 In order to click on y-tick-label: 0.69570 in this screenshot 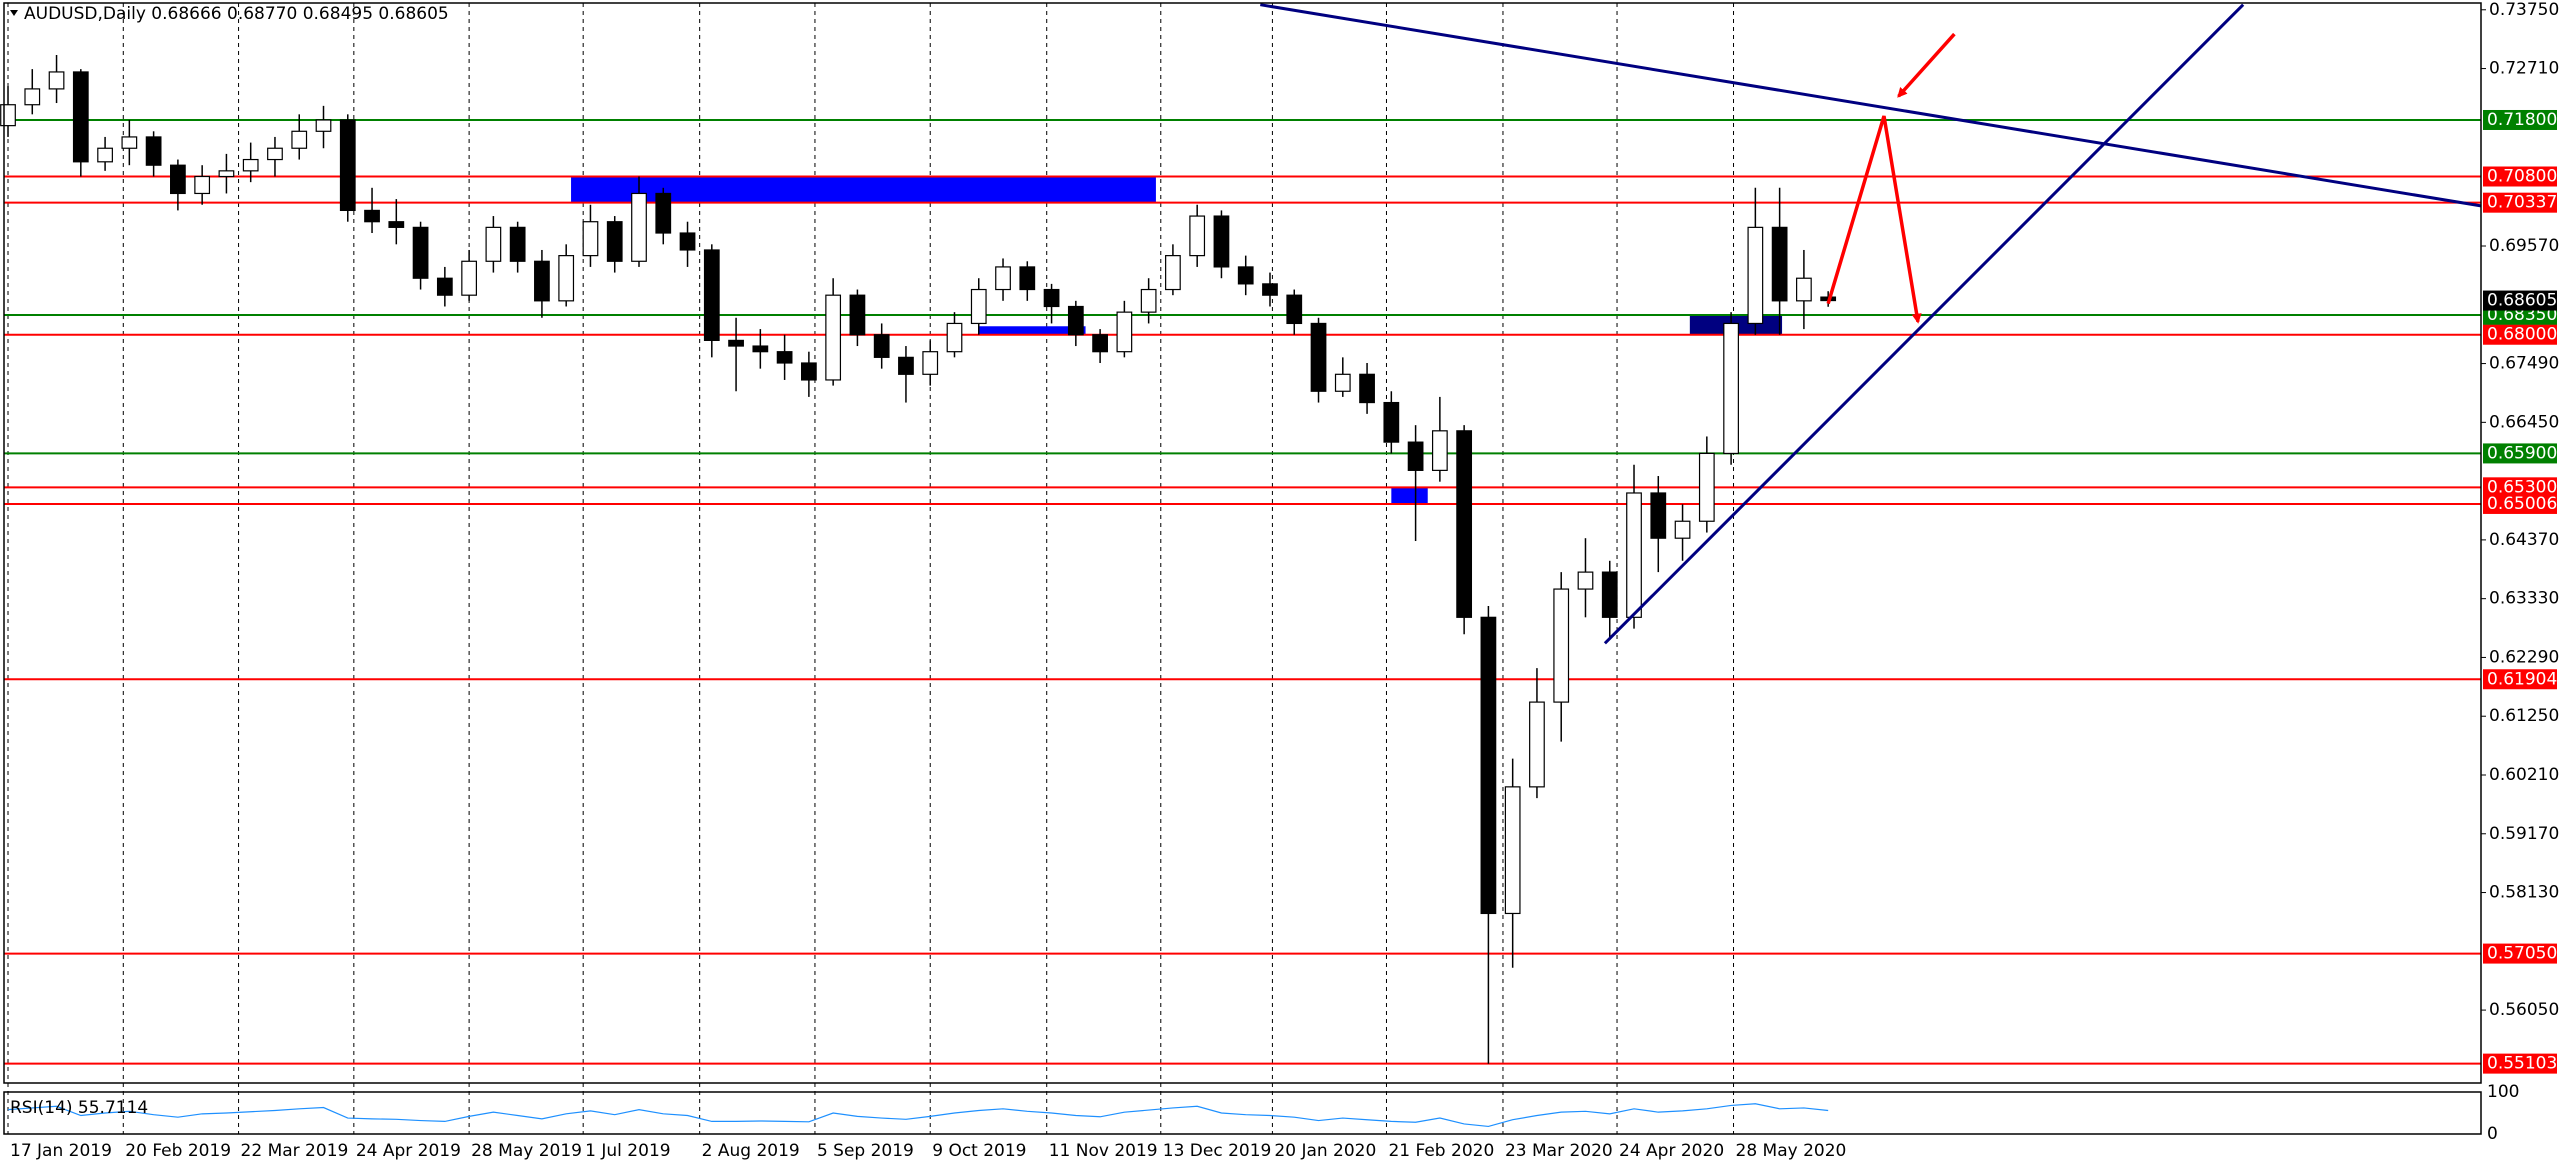, I will do `click(2524, 246)`.